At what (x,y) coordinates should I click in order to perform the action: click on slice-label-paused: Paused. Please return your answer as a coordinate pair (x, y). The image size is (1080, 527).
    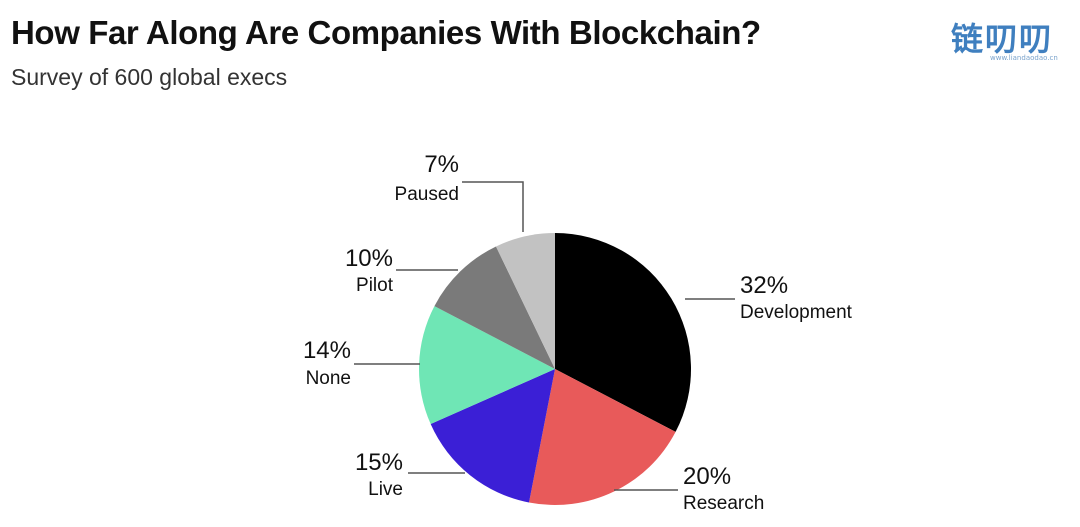
    Looking at the image, I should click on (427, 194).